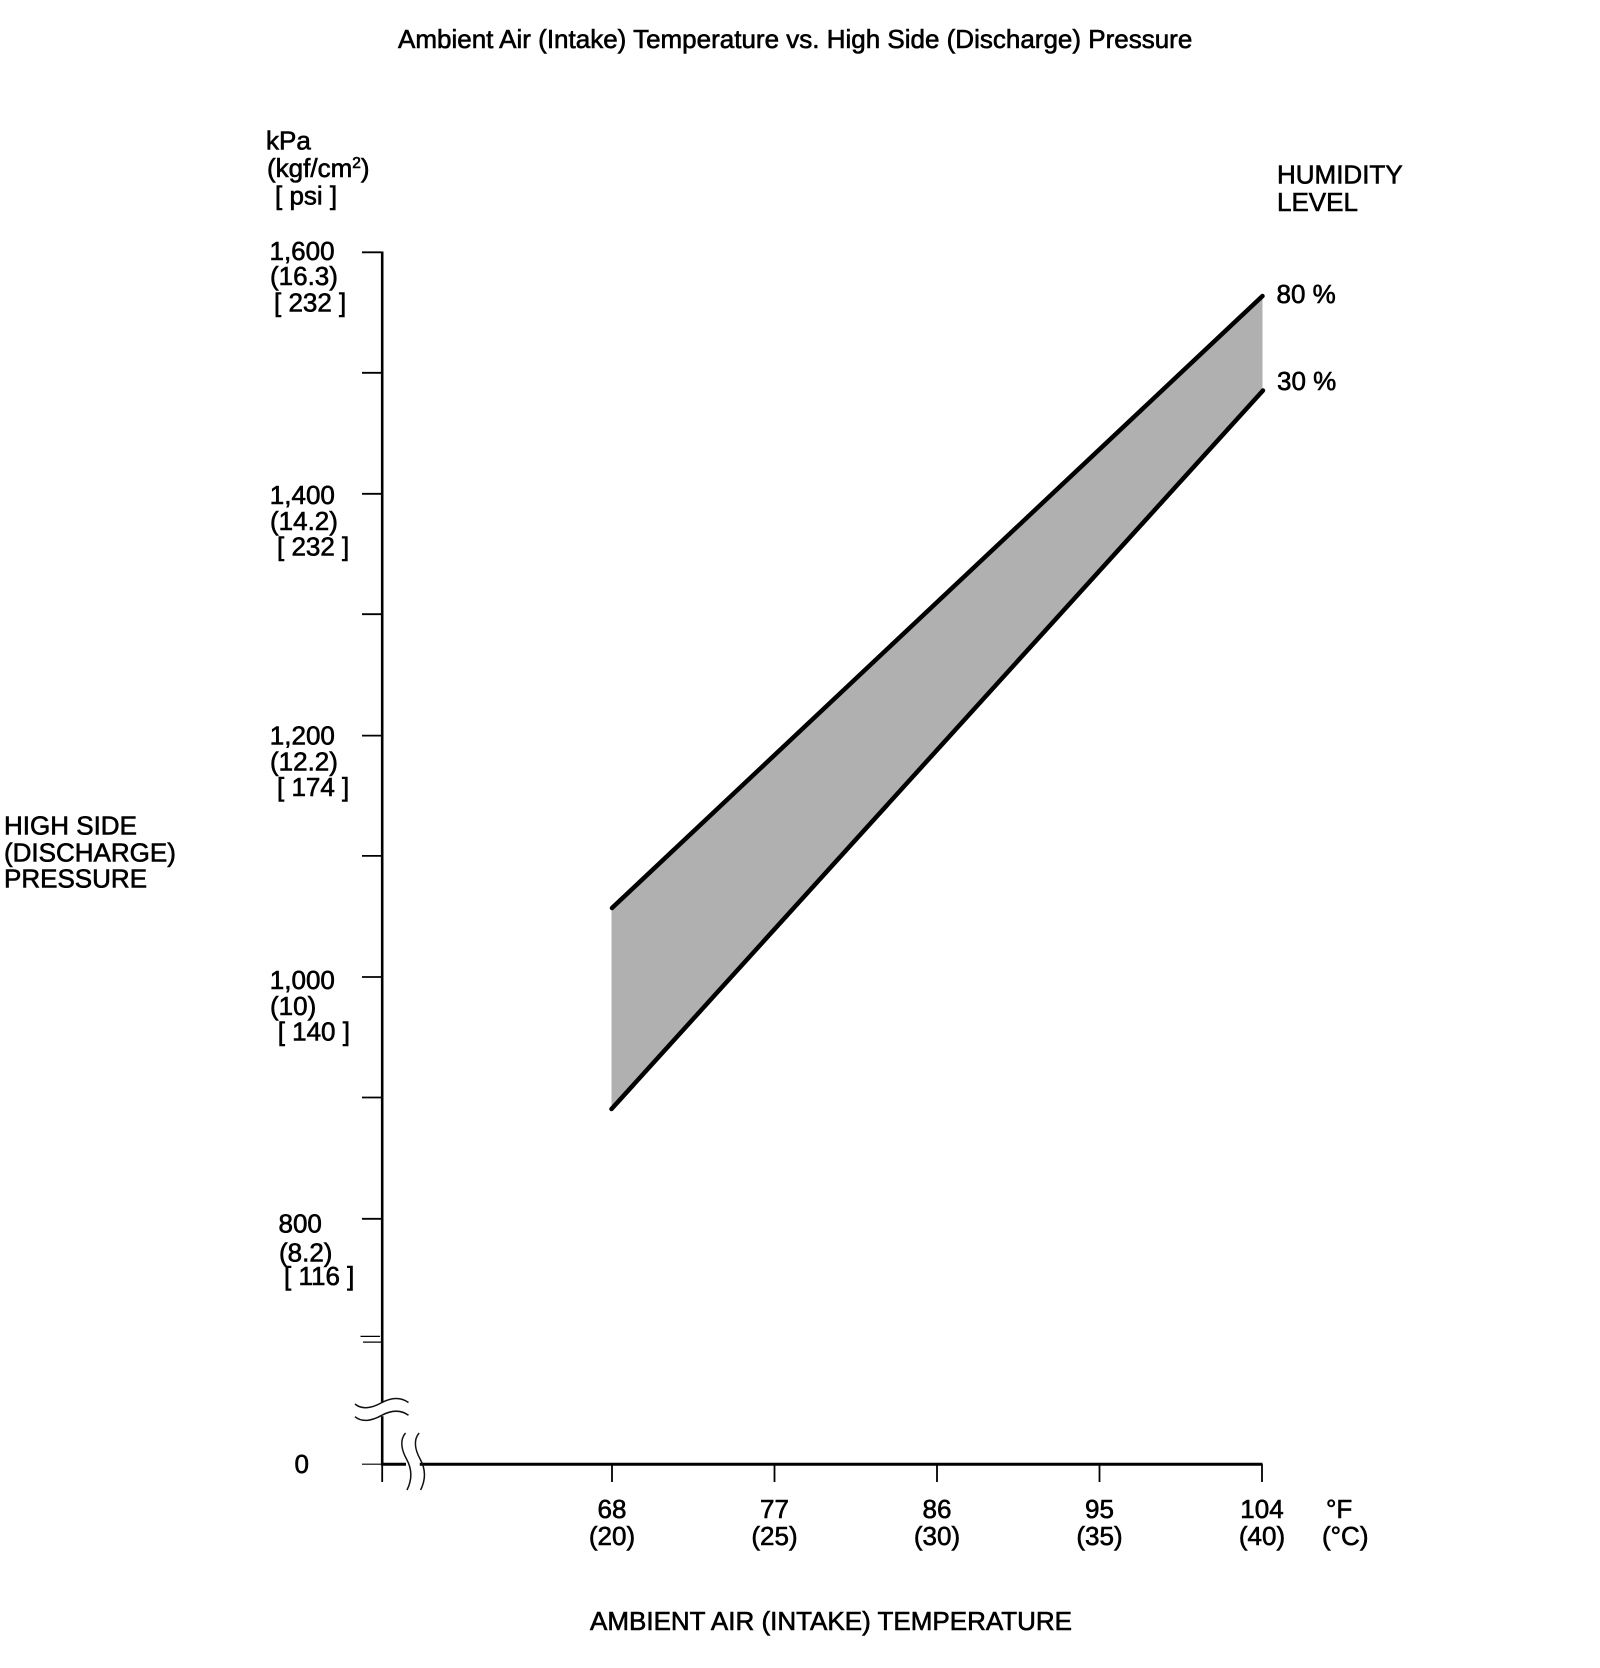 The height and width of the screenshot is (1668, 1600). Describe the element at coordinates (75, 878) in the screenshot. I see `svg-text: PRESSURE` at that location.